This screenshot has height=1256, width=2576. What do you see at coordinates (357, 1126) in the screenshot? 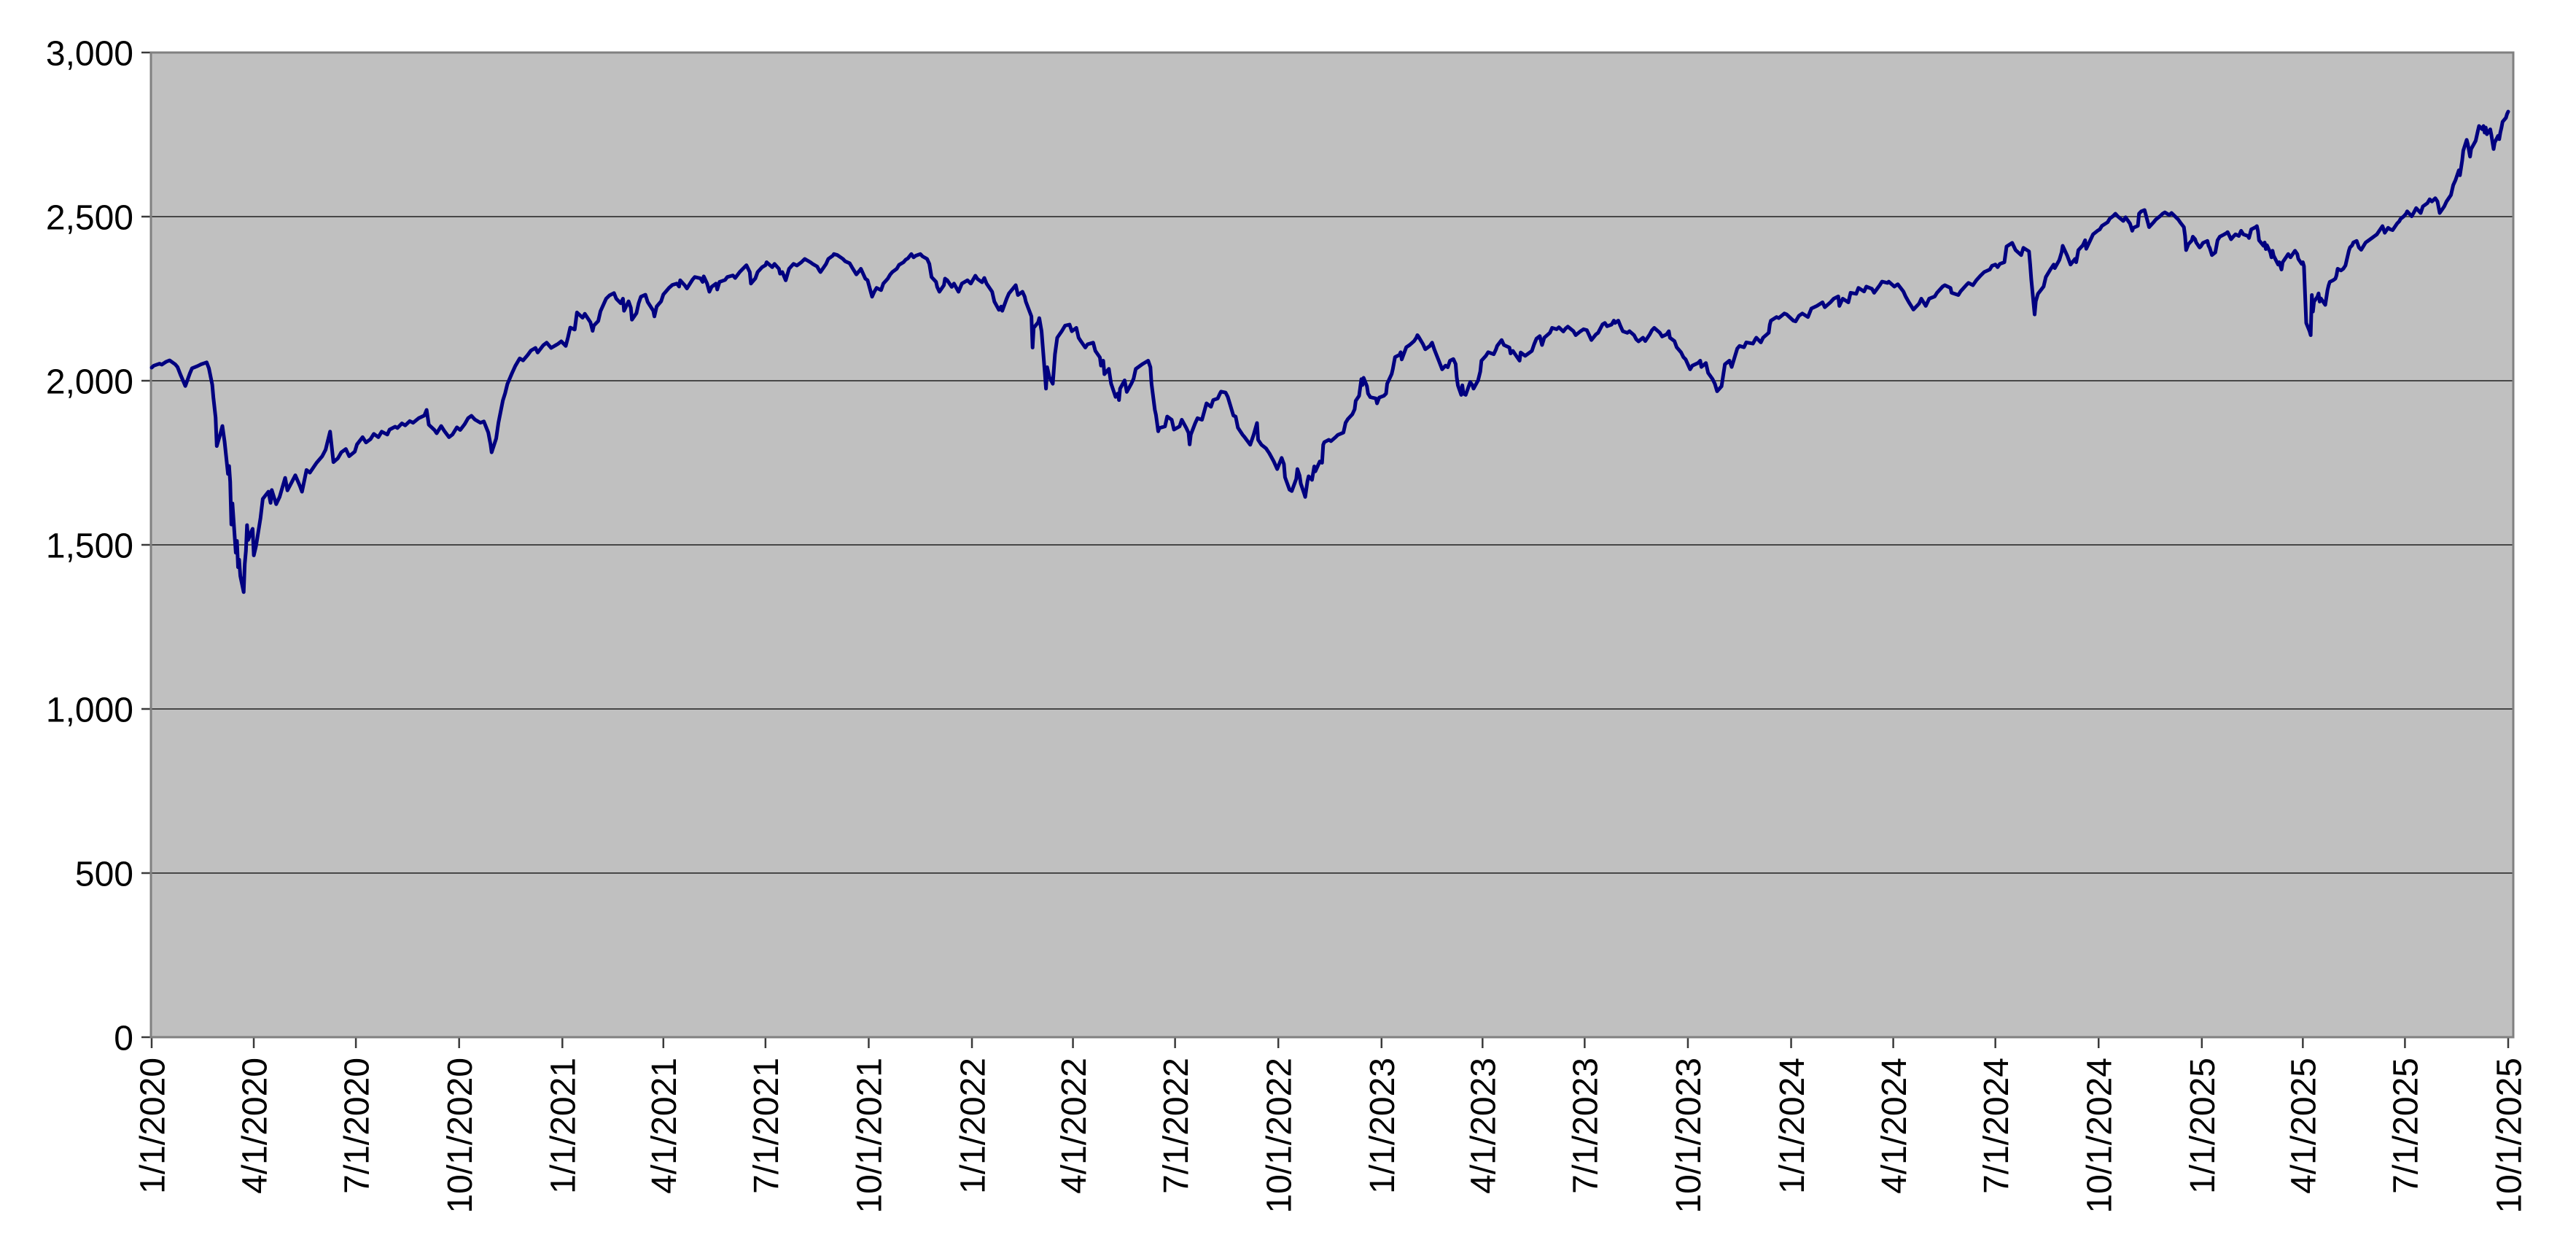
I see `x-tick-label: 7/1/2020` at bounding box center [357, 1126].